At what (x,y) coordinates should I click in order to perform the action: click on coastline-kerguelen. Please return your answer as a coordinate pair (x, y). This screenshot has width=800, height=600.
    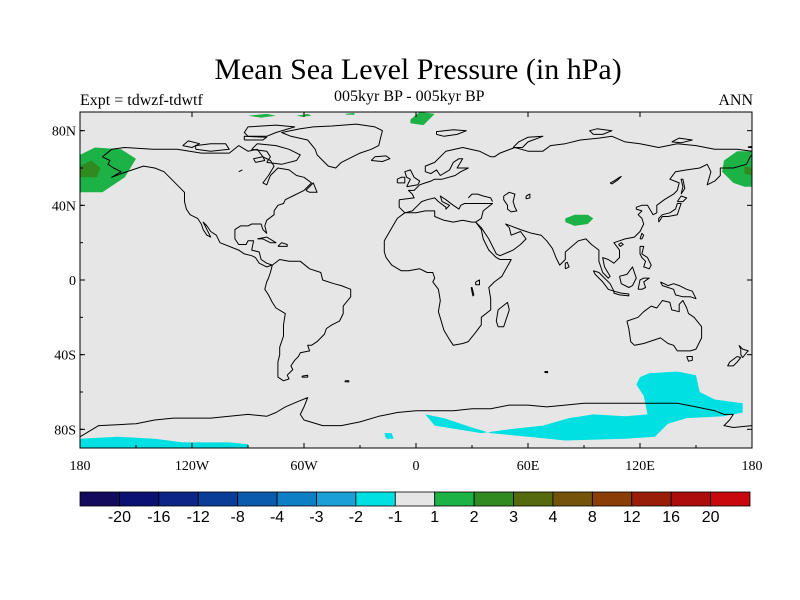
    Looking at the image, I should click on (546, 372).